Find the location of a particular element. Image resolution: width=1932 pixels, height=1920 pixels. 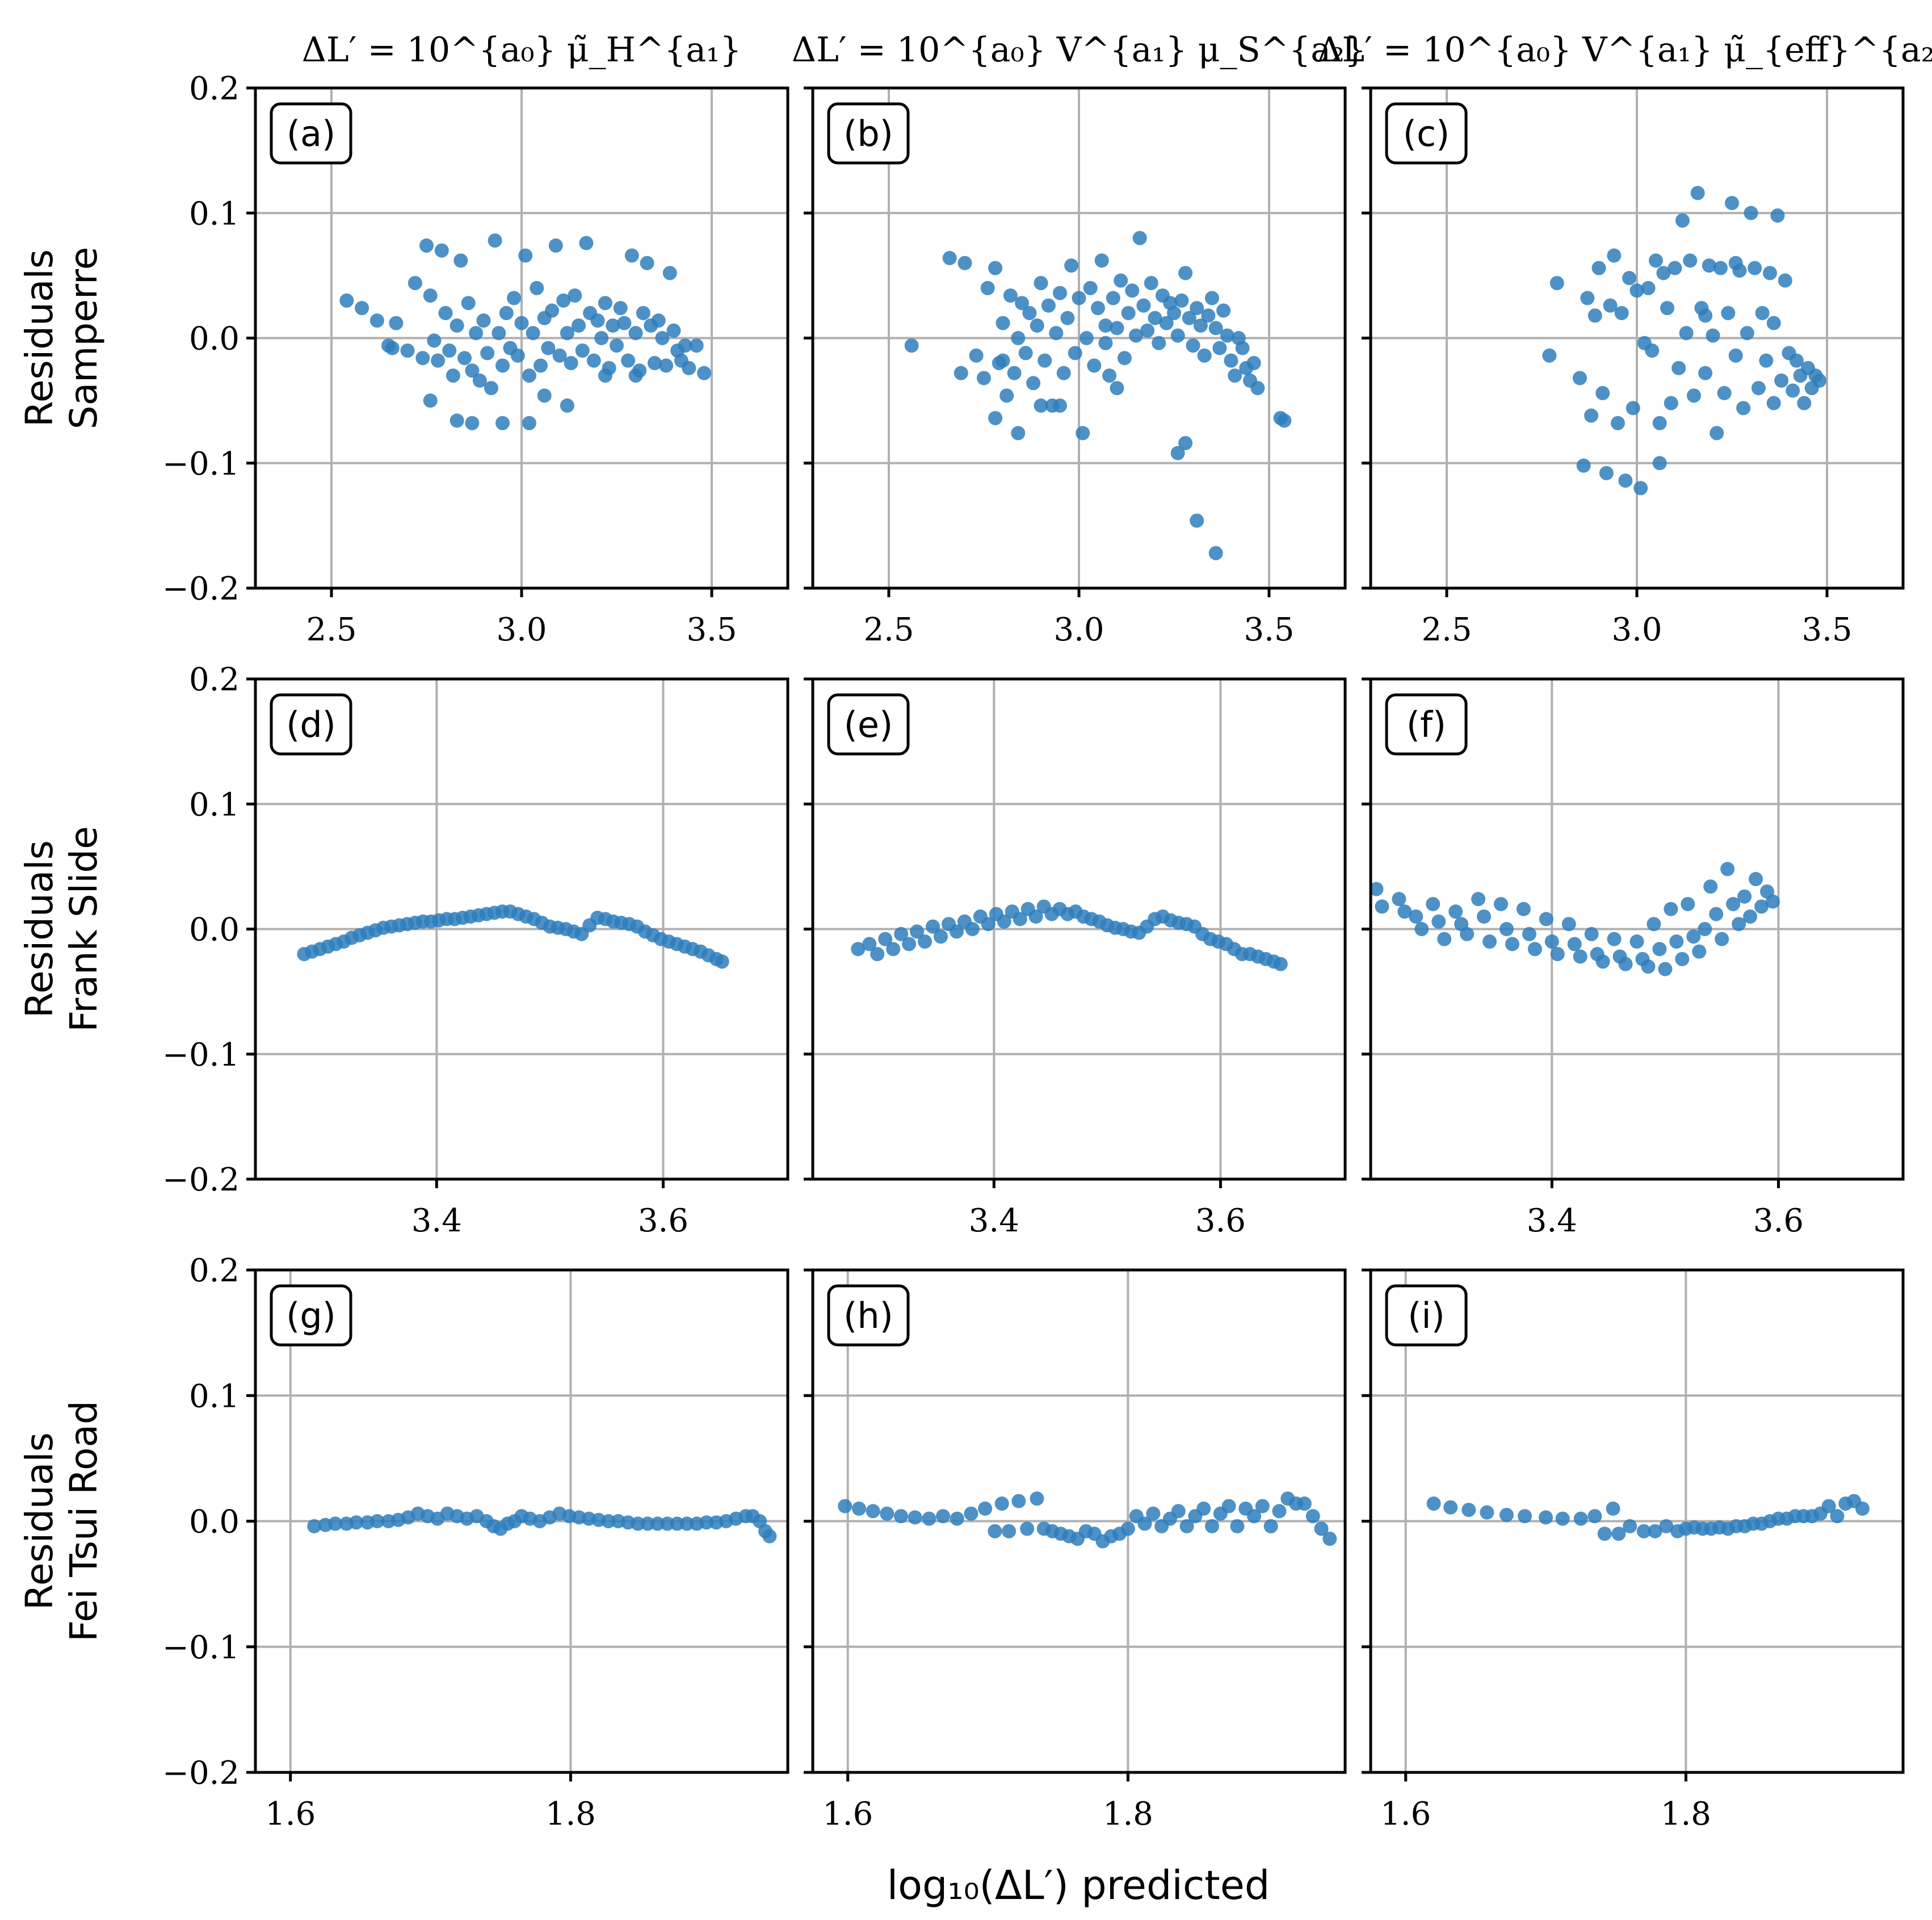

x-tick-label: 1.8 is located at coordinates (1686, 1814).